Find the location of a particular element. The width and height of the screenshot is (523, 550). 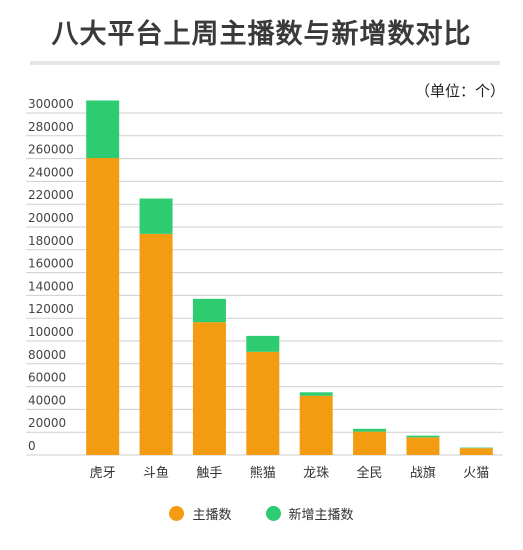

x-axis-tick-labels: 虎牙 斗鱼 触手 熊猫 龙珠 全民 战旗 火猫 is located at coordinates (290, 473).